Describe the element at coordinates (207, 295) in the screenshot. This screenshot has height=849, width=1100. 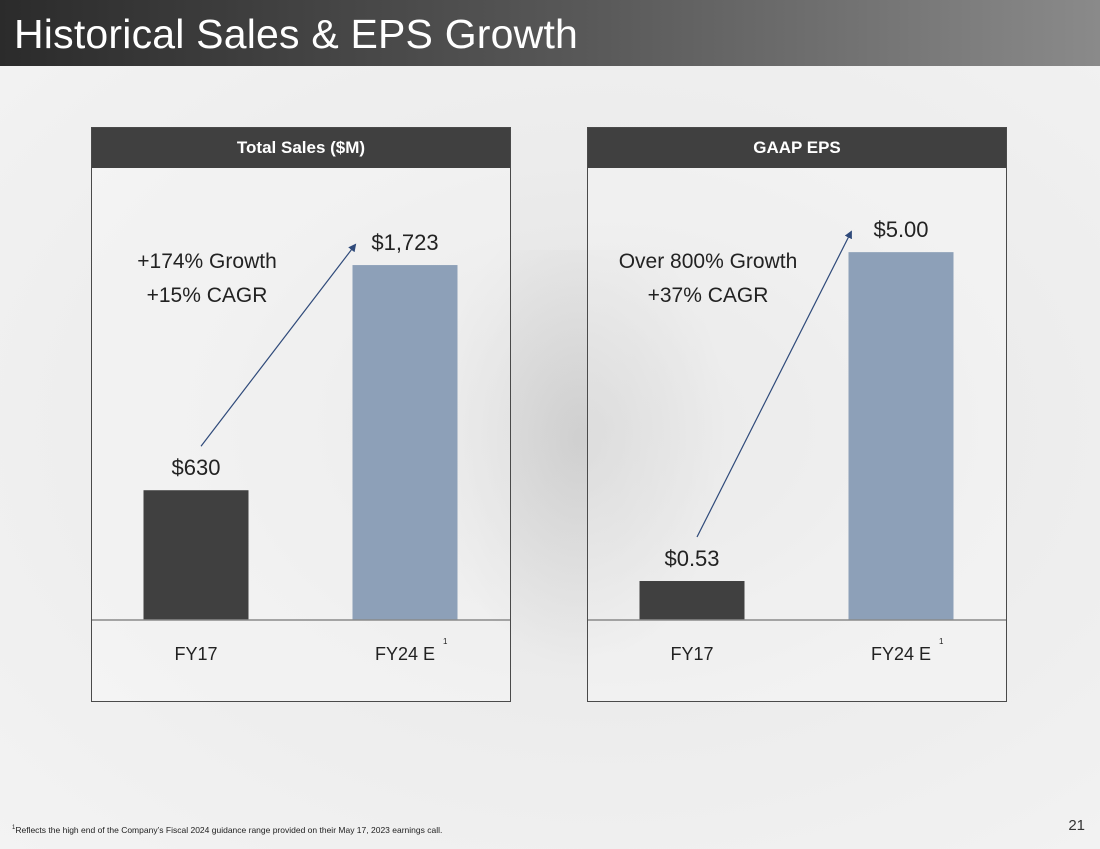
I see `growth-annotation: +15% CAGR` at that location.